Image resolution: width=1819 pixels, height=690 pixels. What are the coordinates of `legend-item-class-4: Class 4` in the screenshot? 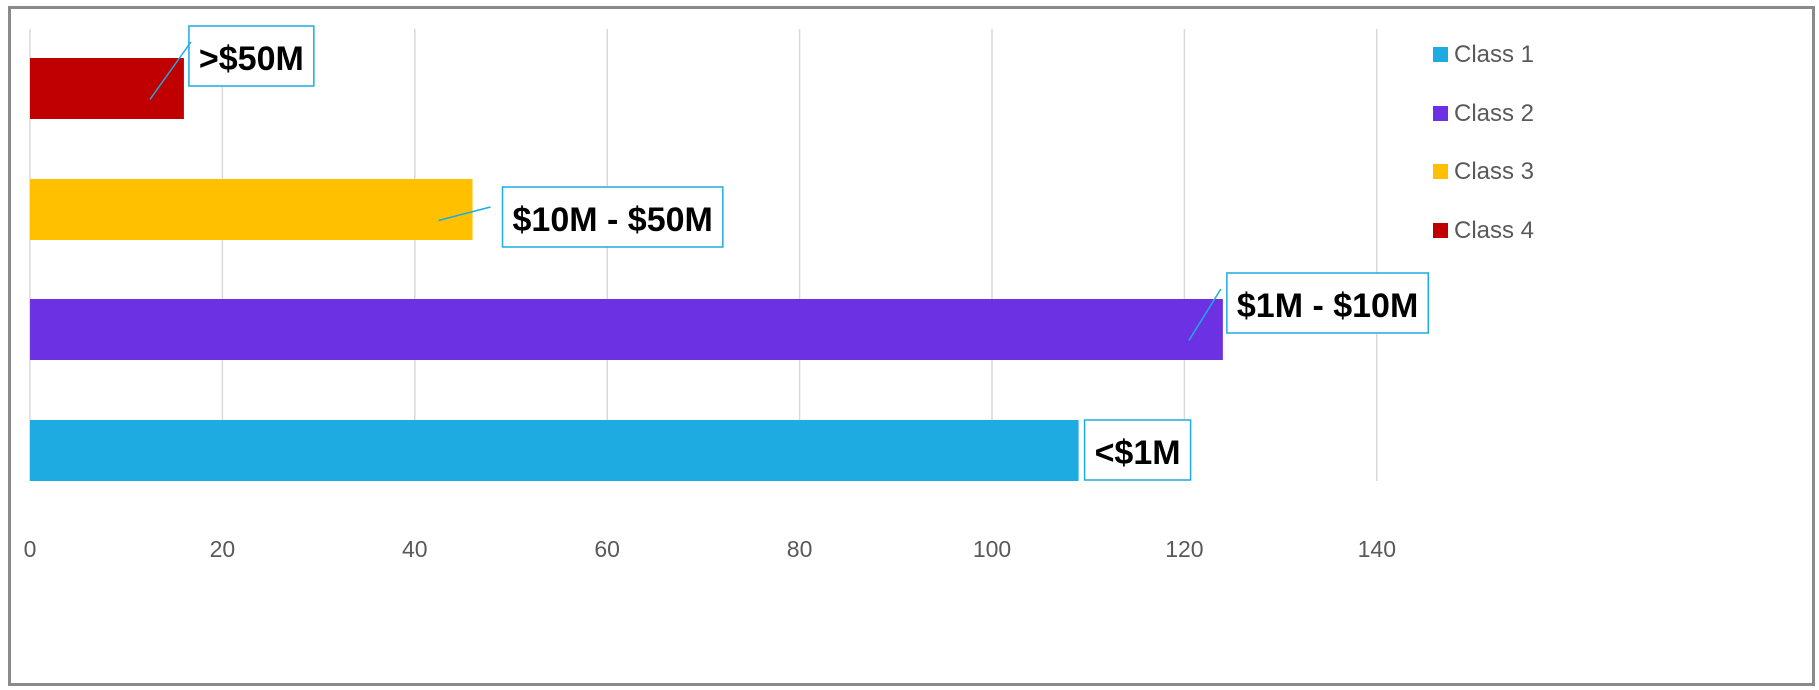 It's located at (1483, 230).